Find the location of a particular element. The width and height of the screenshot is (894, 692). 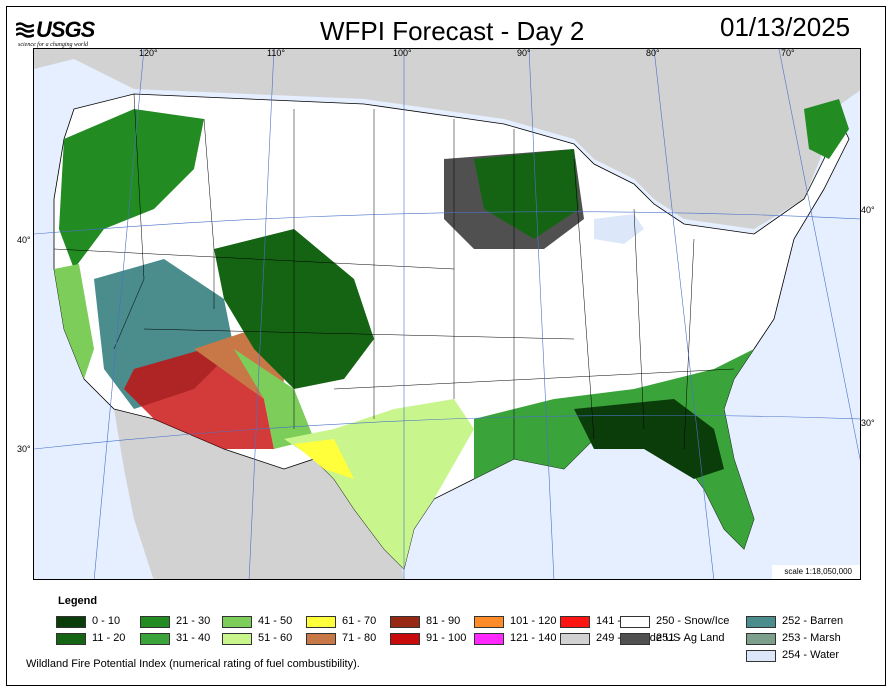

forecast-date: 01/13/2025 is located at coordinates (785, 27).